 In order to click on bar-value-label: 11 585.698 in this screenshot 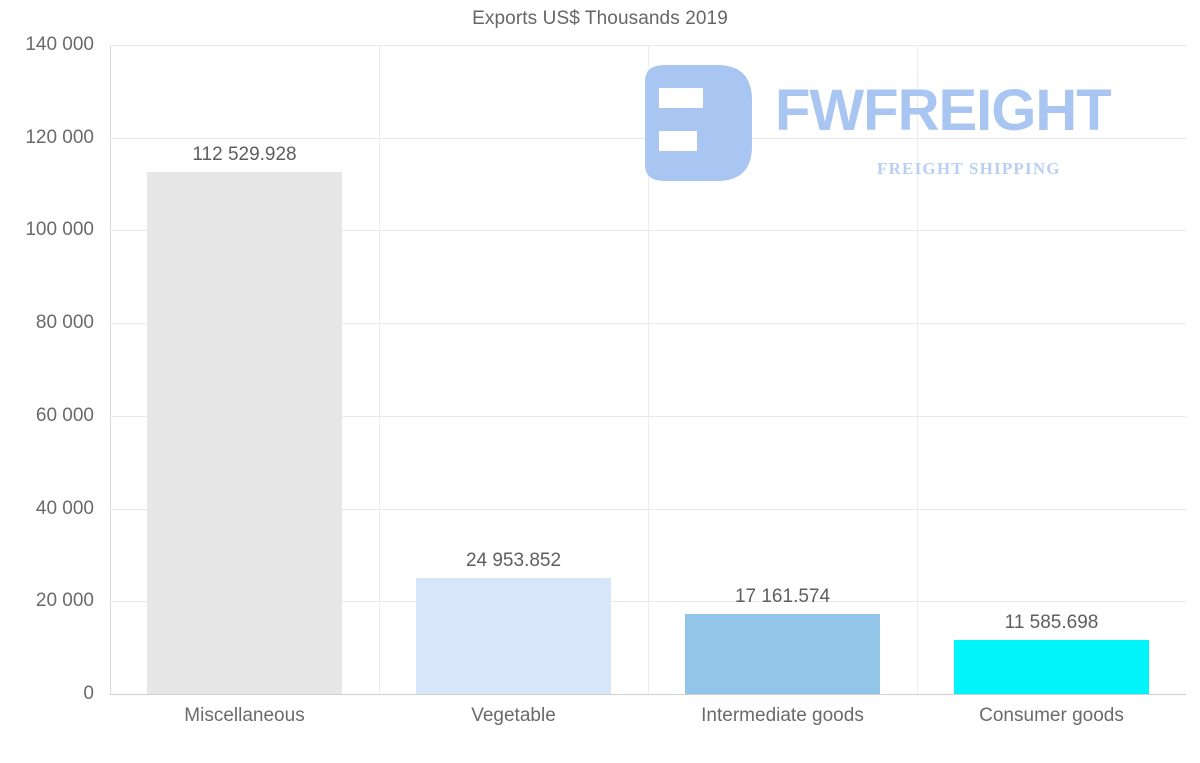, I will do `click(1051, 623)`.